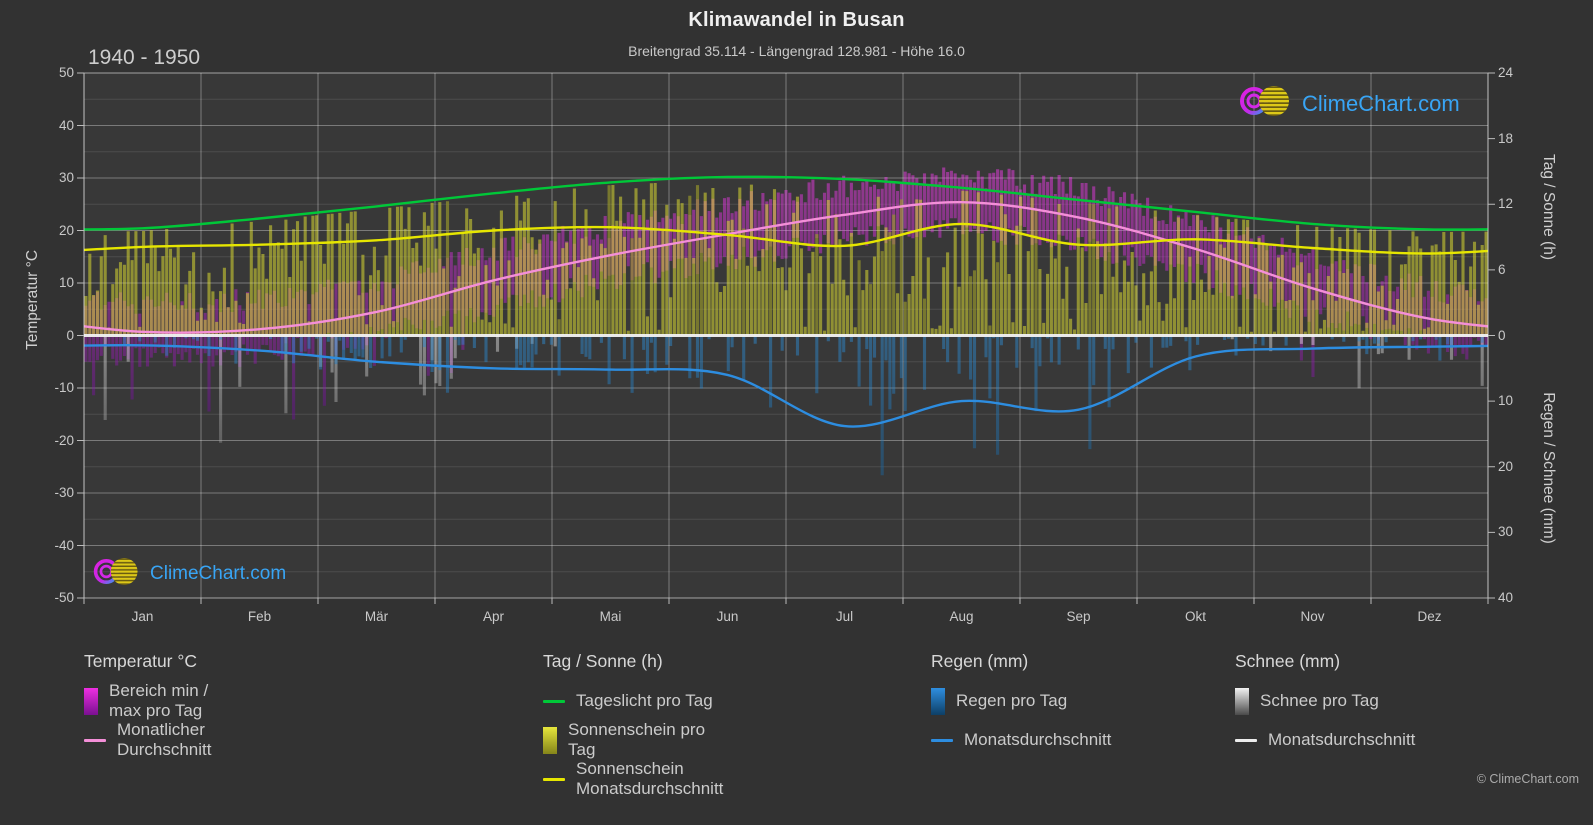 The height and width of the screenshot is (825, 1593). What do you see at coordinates (786, 203) in the screenshot?
I see `daylight-line` at bounding box center [786, 203].